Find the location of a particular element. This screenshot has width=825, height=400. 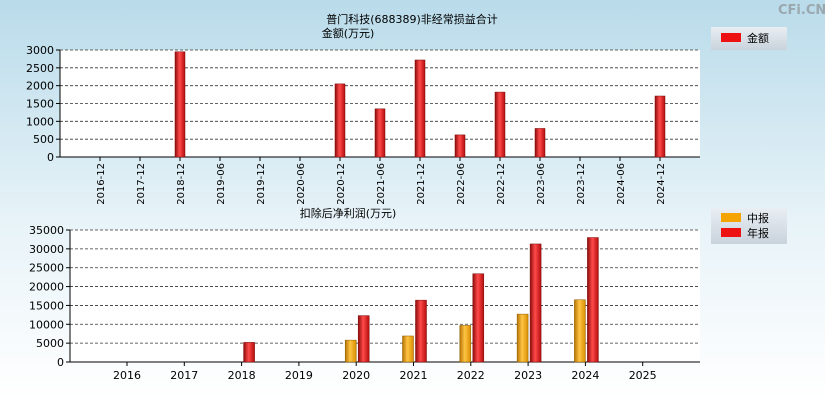

chart1-xtick-label: 2016-12 is located at coordinates (101, 184).